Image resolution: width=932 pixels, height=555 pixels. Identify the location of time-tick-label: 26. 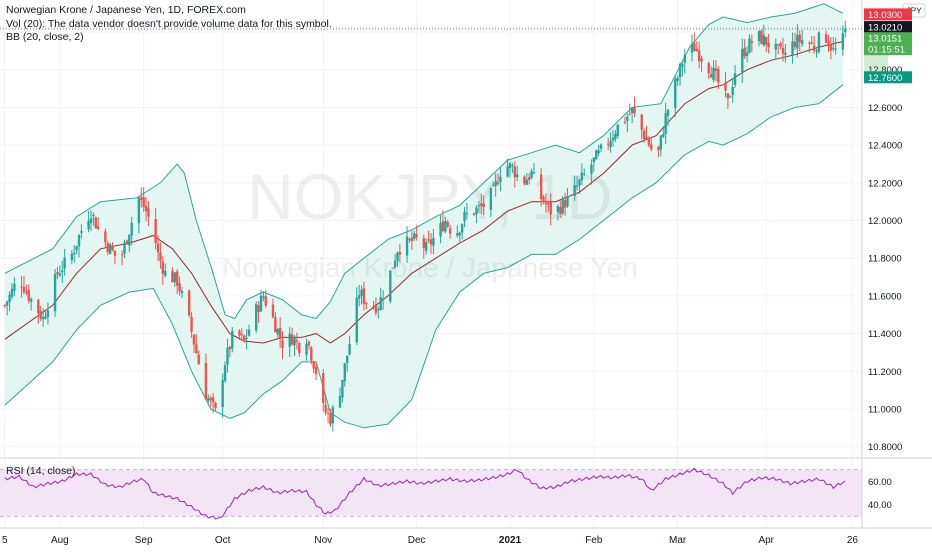
(853, 540).